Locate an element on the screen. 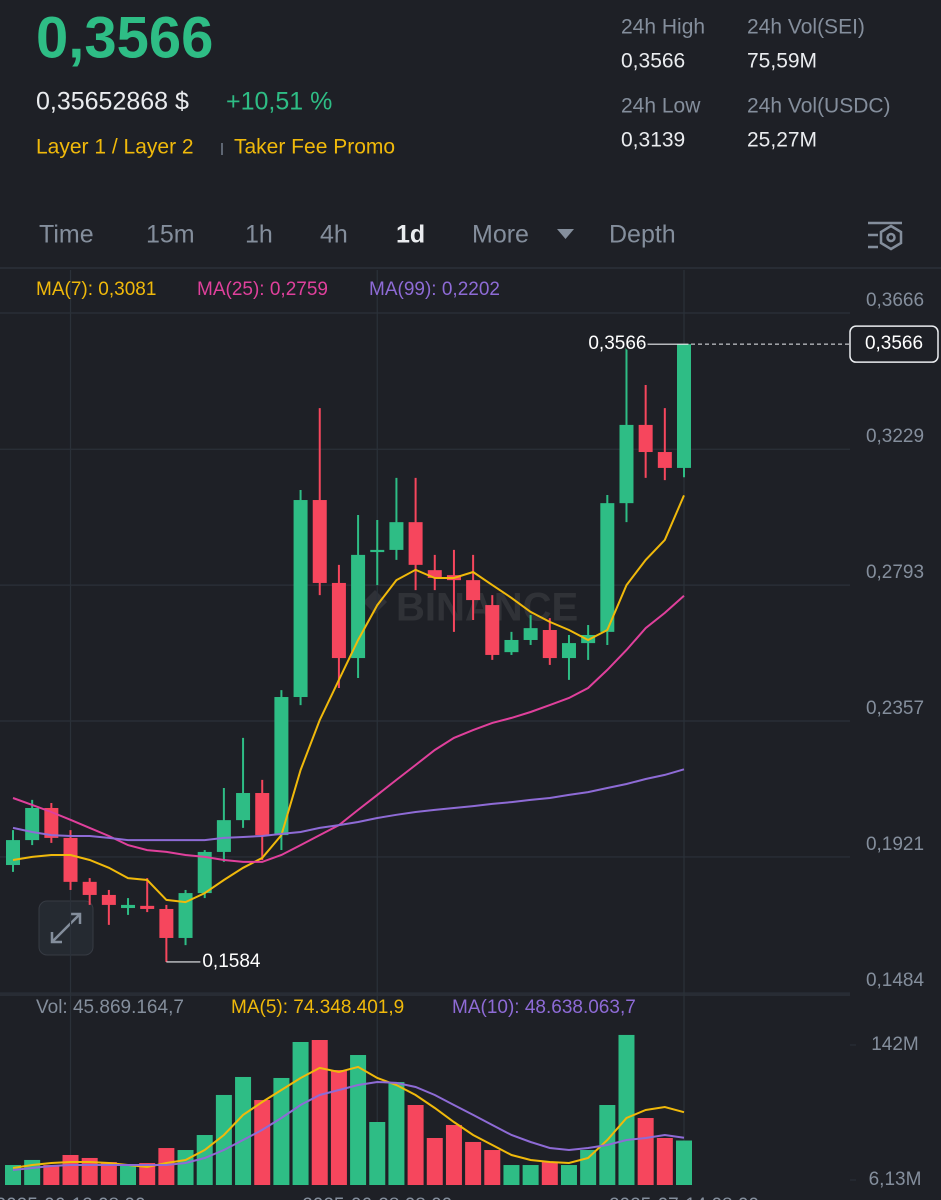 The image size is (941, 1200). stat-value: 0,3139 is located at coordinates (653, 140).